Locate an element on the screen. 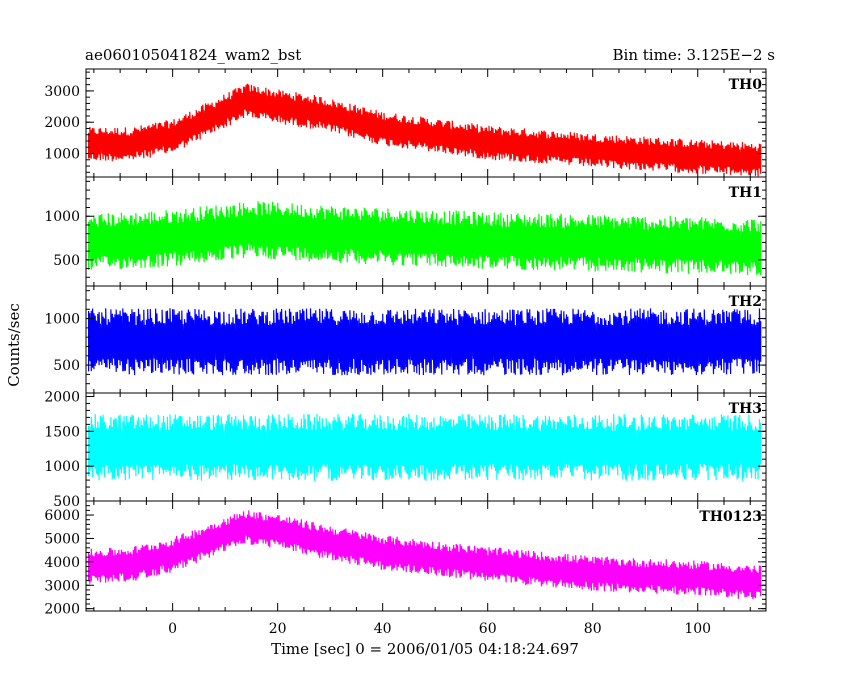  y-tick-label-th0123: 5000 is located at coordinates (62, 539).